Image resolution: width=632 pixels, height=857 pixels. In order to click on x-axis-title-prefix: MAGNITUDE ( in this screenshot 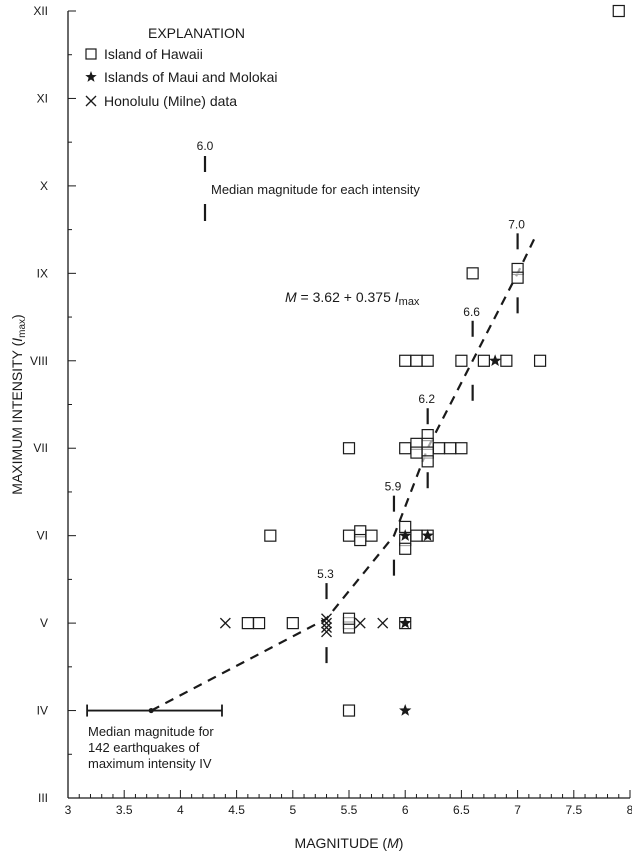, I will do `click(341, 843)`.